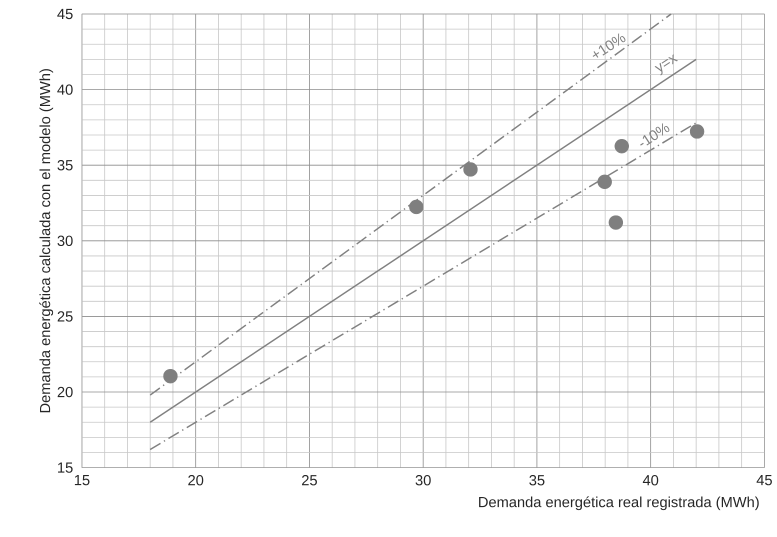 The height and width of the screenshot is (537, 777). Describe the element at coordinates (65, 392) in the screenshot. I see `y-tick-label: 20` at that location.